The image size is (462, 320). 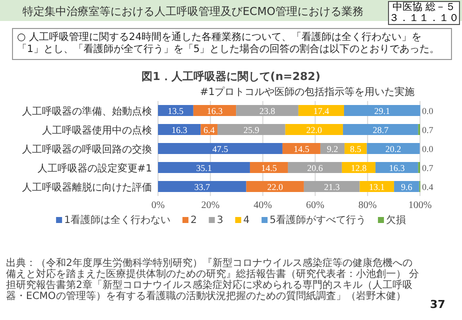 I want to click on data-label: 0.4, so click(x=428, y=187).